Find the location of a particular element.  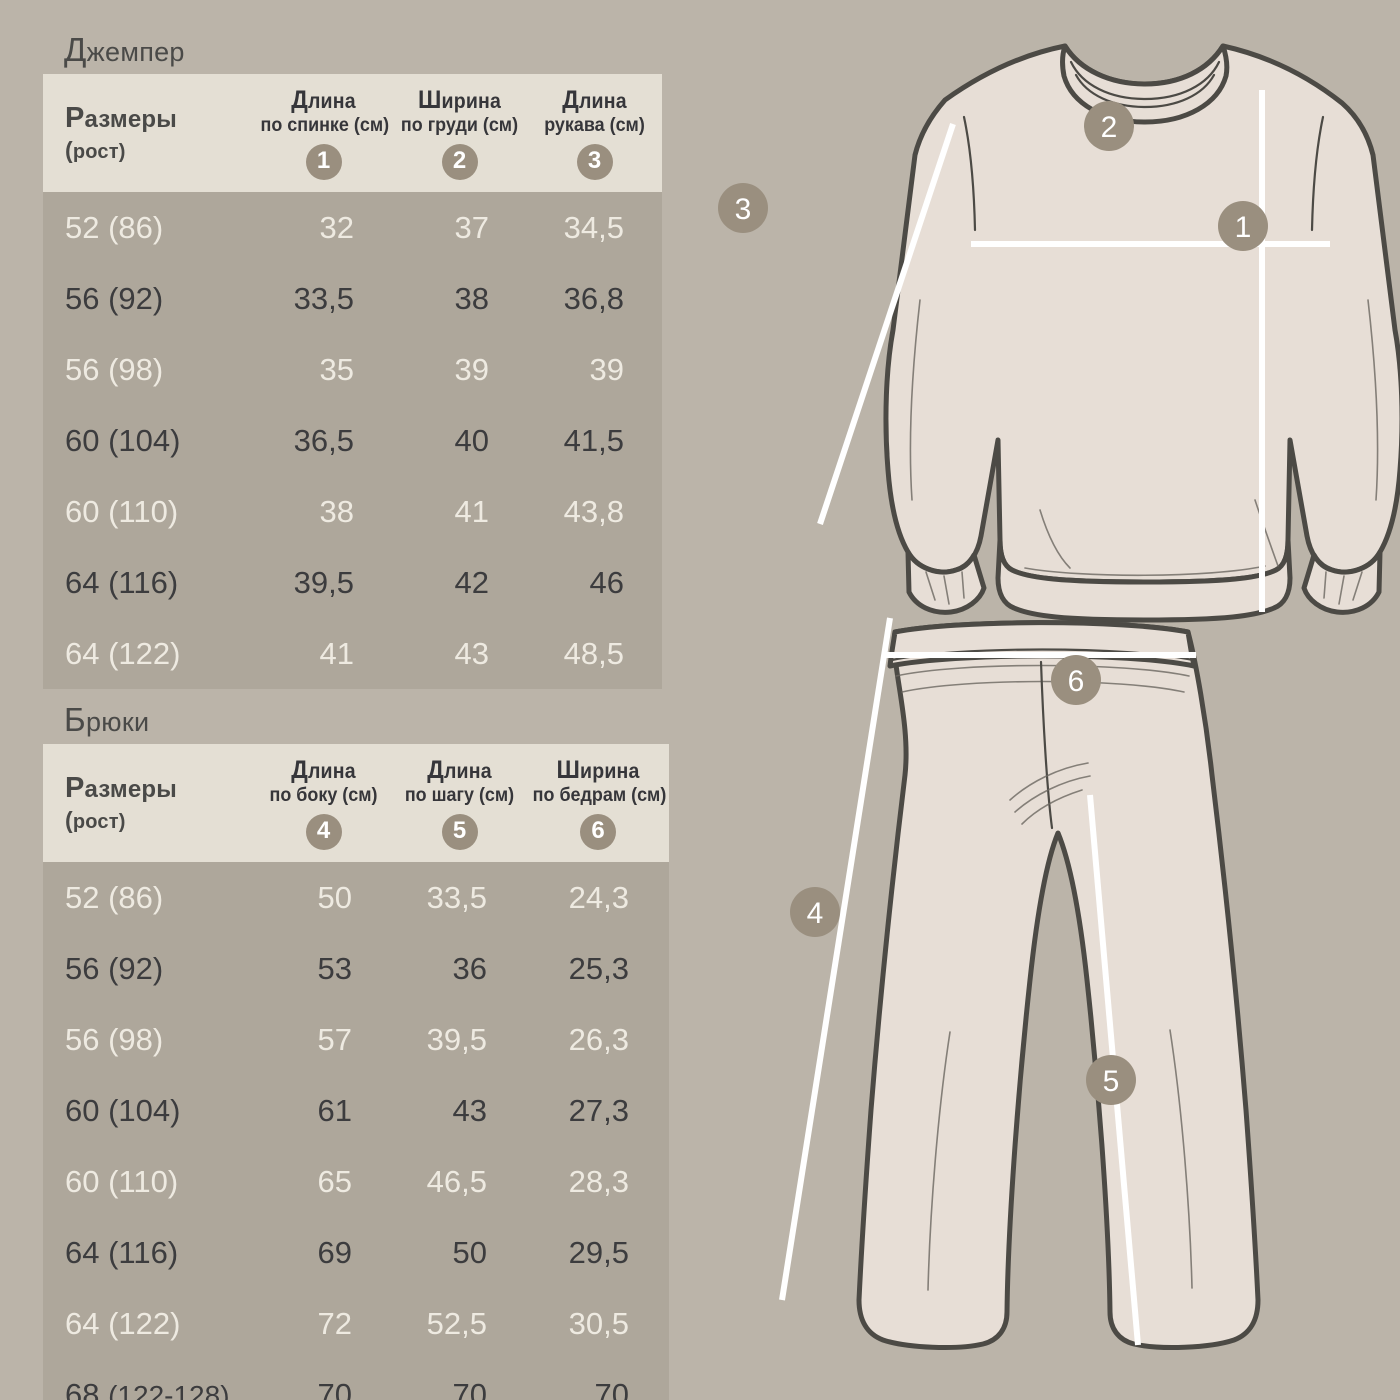

svg-text: 2 is located at coordinates (1109, 127).